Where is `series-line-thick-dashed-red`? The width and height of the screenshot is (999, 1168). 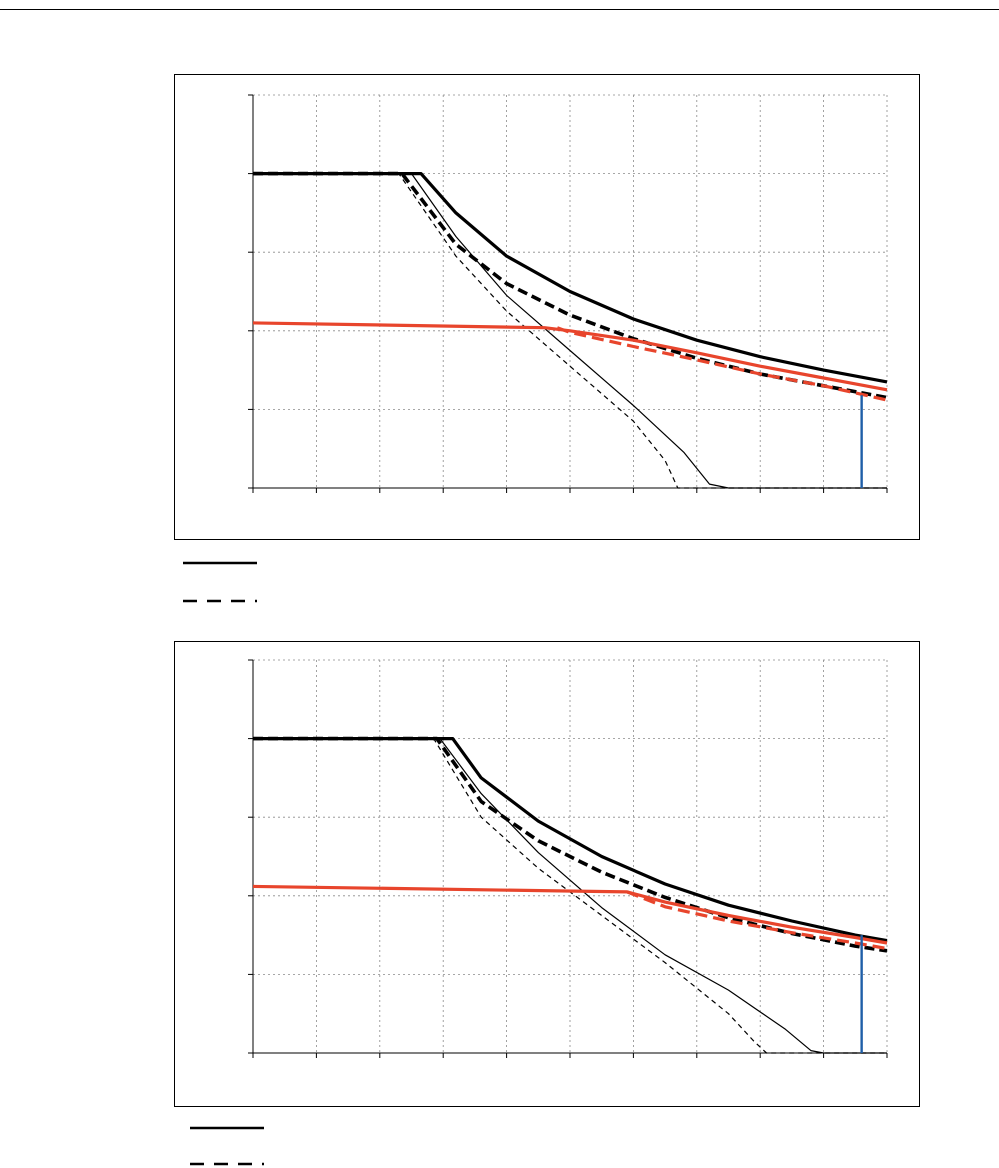 series-line-thick-dashed-red is located at coordinates (722, 364).